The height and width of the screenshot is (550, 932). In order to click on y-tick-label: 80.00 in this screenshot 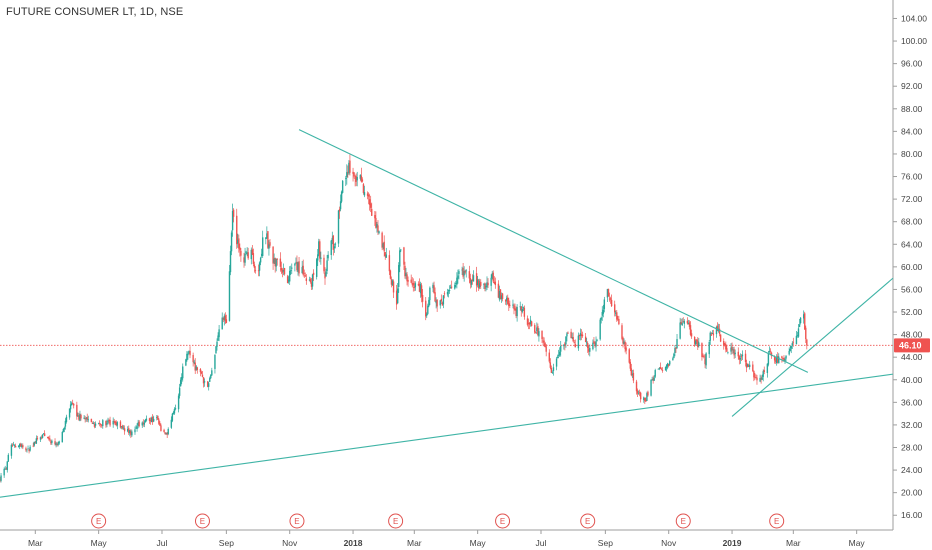, I will do `click(912, 154)`.